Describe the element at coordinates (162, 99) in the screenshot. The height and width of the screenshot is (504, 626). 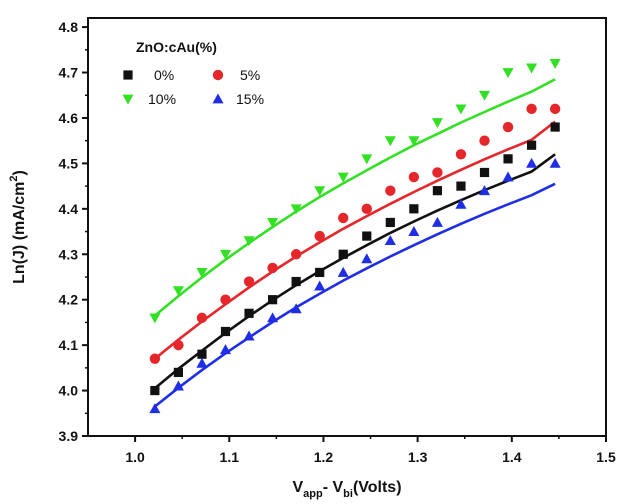
I see `legend-label-3: 10%` at that location.